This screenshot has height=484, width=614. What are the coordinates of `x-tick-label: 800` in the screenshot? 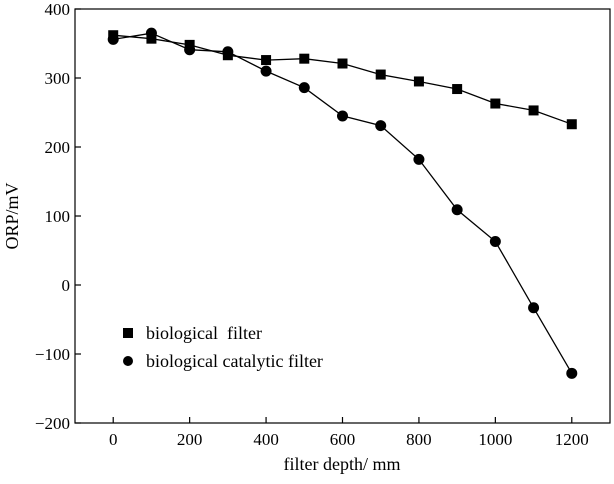 It's located at (419, 439).